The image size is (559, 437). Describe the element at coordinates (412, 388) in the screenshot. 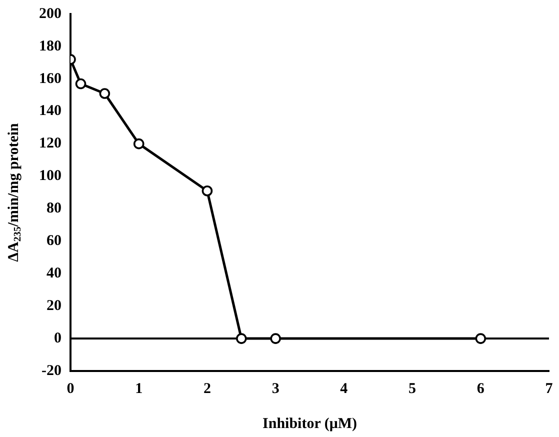

I see `x-tick-label: 5` at that location.